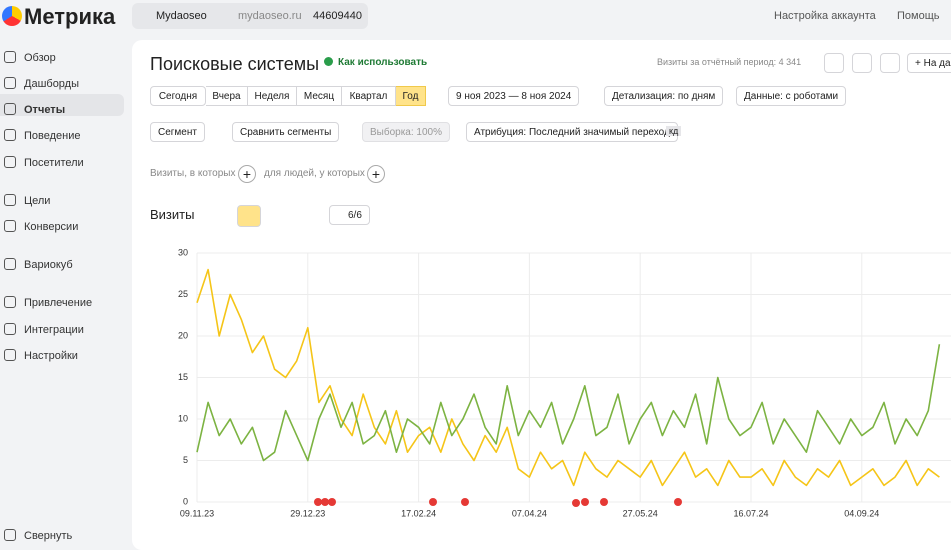 This screenshot has width=951, height=550. What do you see at coordinates (12, 16) in the screenshot?
I see `logo-icon` at bounding box center [12, 16].